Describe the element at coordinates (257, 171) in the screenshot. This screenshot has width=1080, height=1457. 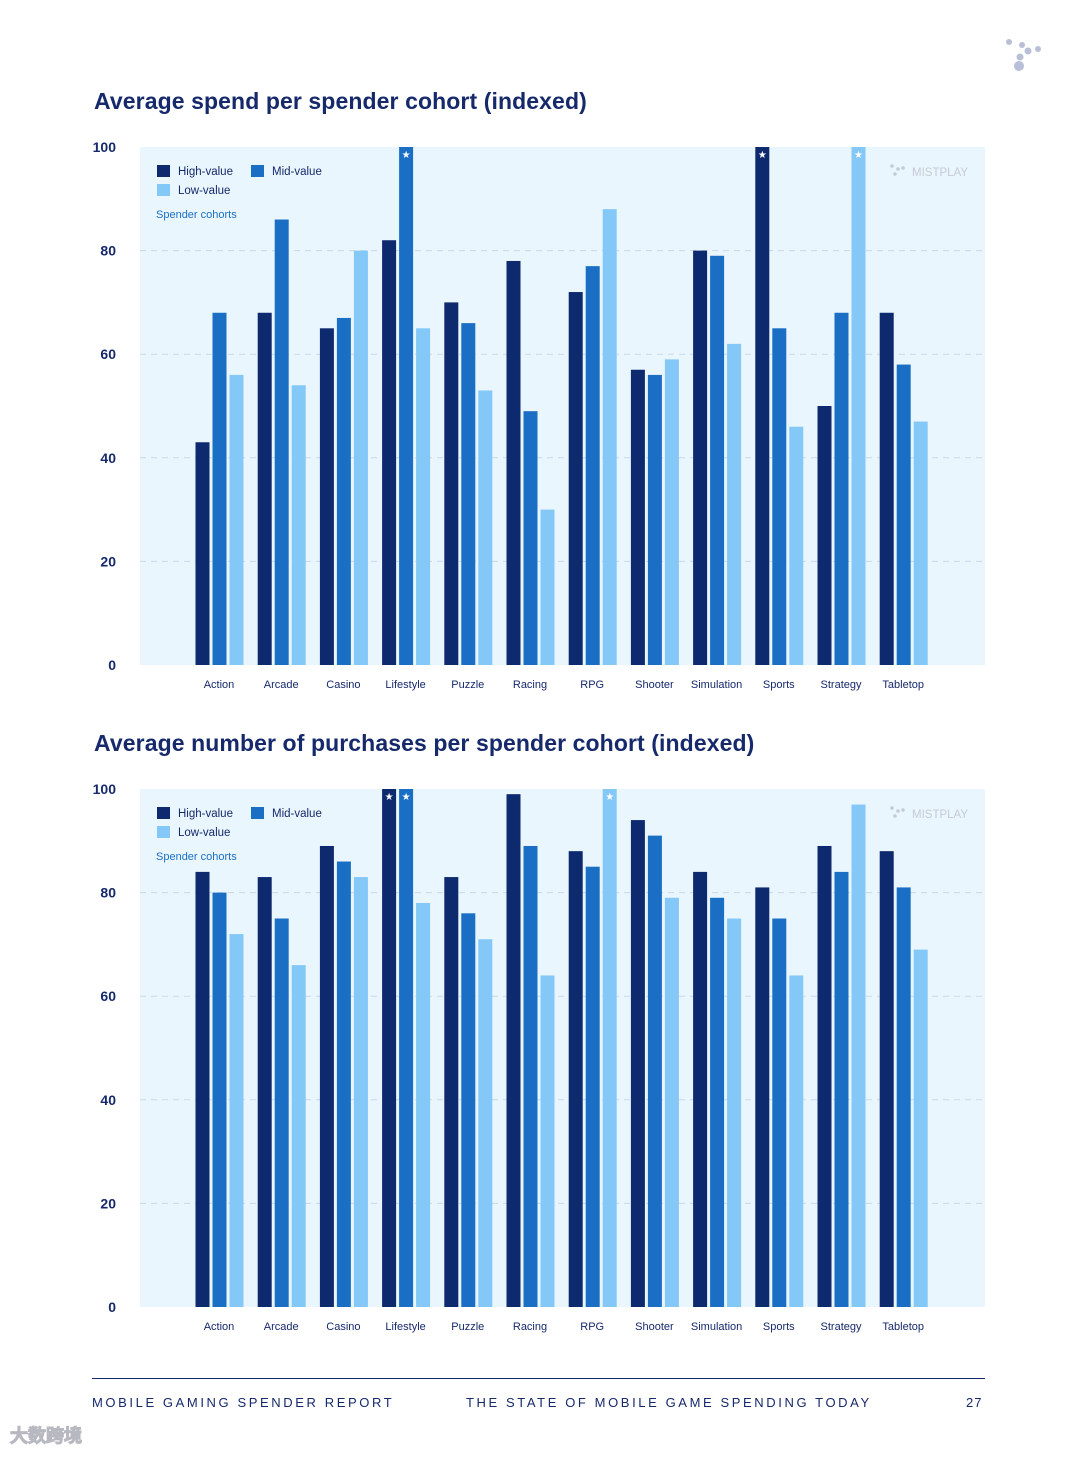
I see `legend-swatch-mid-value` at that location.